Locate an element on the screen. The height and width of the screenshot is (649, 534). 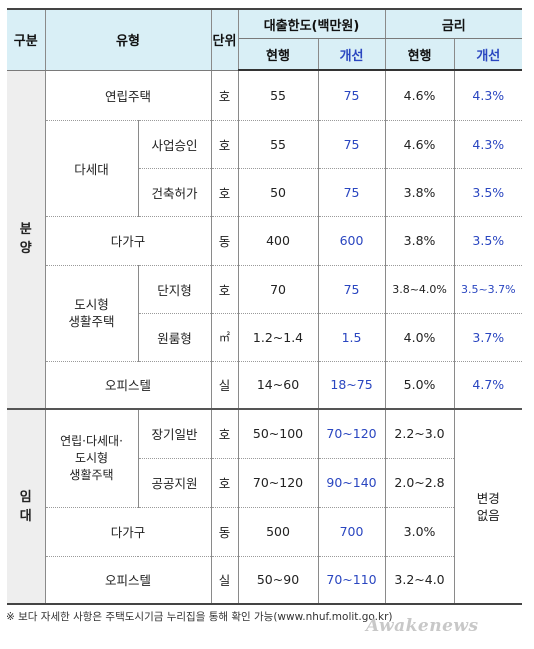
rate-no-change: 변경 없음 is located at coordinates (488, 507).